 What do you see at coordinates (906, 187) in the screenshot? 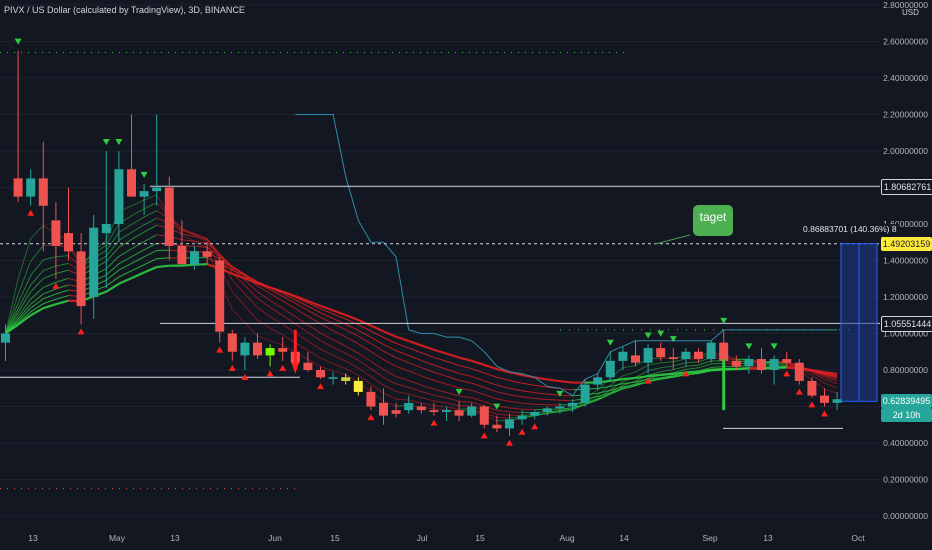
I see `price-tag: 1.80682761` at bounding box center [906, 187].